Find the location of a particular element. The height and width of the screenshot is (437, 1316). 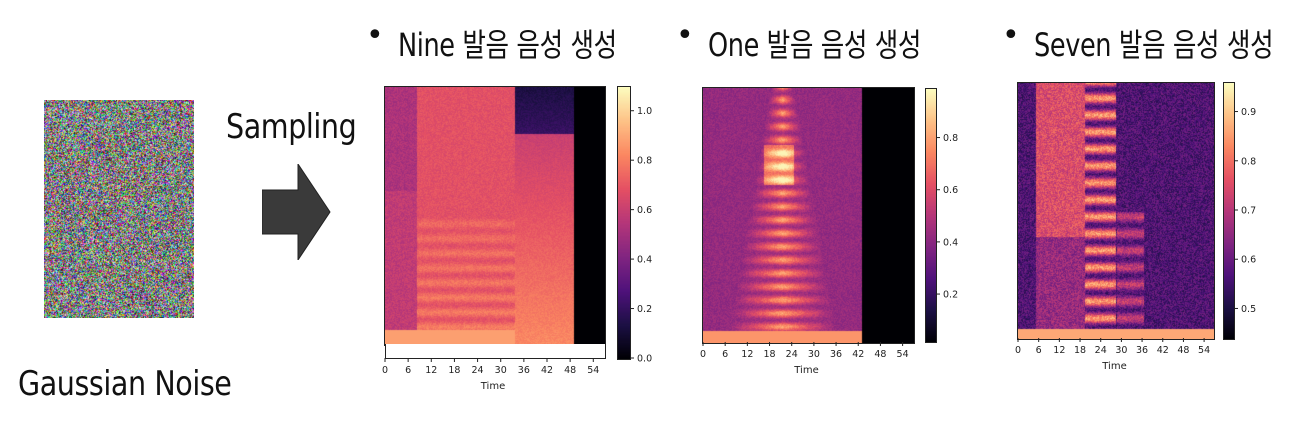

colorbar-tick-label: 0.9 is located at coordinates (1248, 112).